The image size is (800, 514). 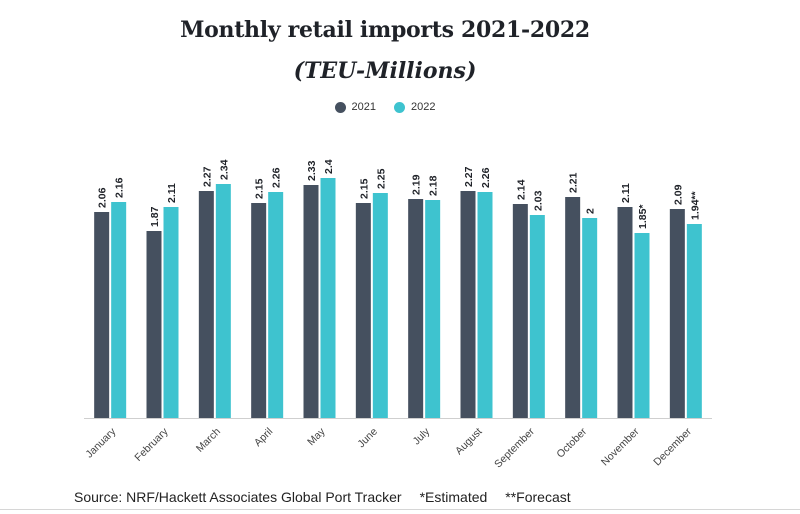 I want to click on legend-item-2021: 2021, so click(x=355, y=107).